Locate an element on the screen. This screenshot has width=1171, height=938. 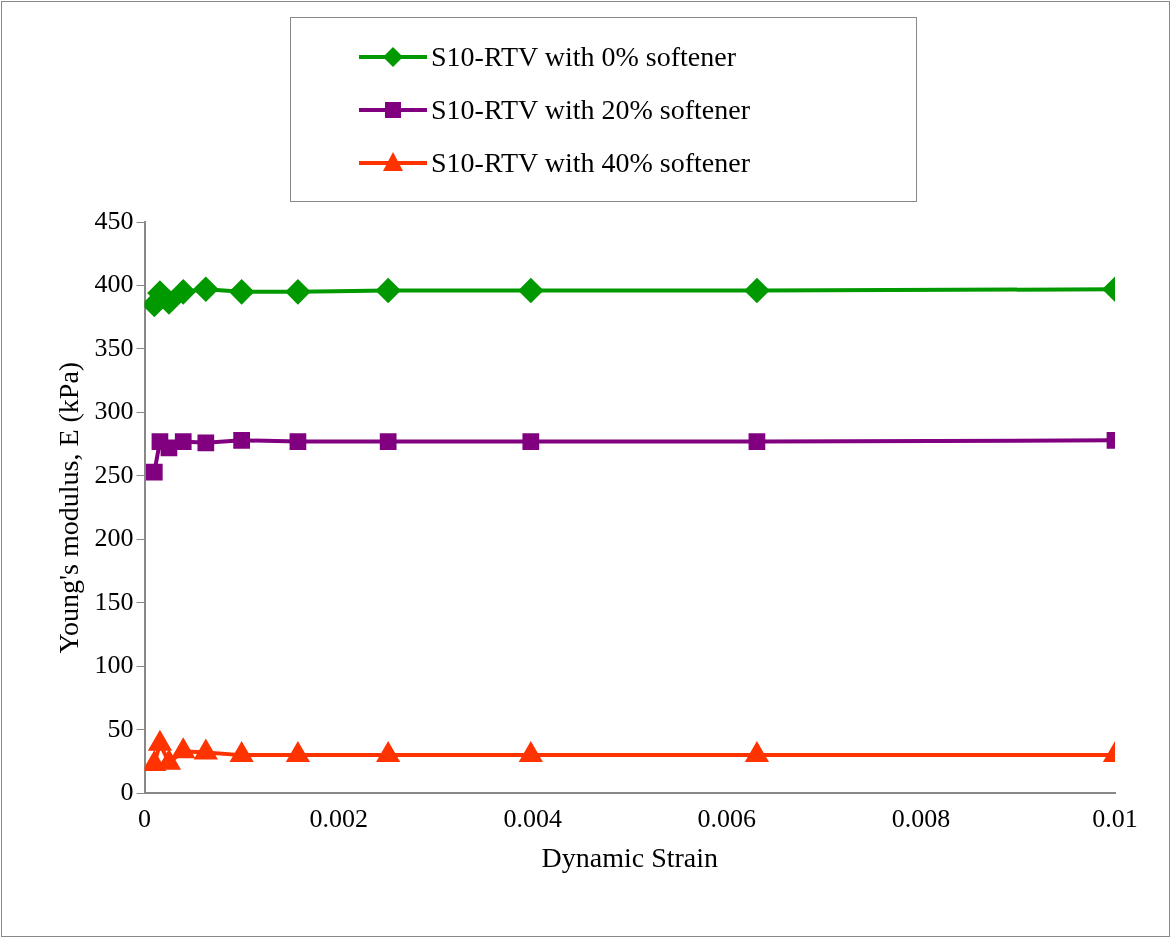
y-tick-label: 150 is located at coordinates (114, 601).